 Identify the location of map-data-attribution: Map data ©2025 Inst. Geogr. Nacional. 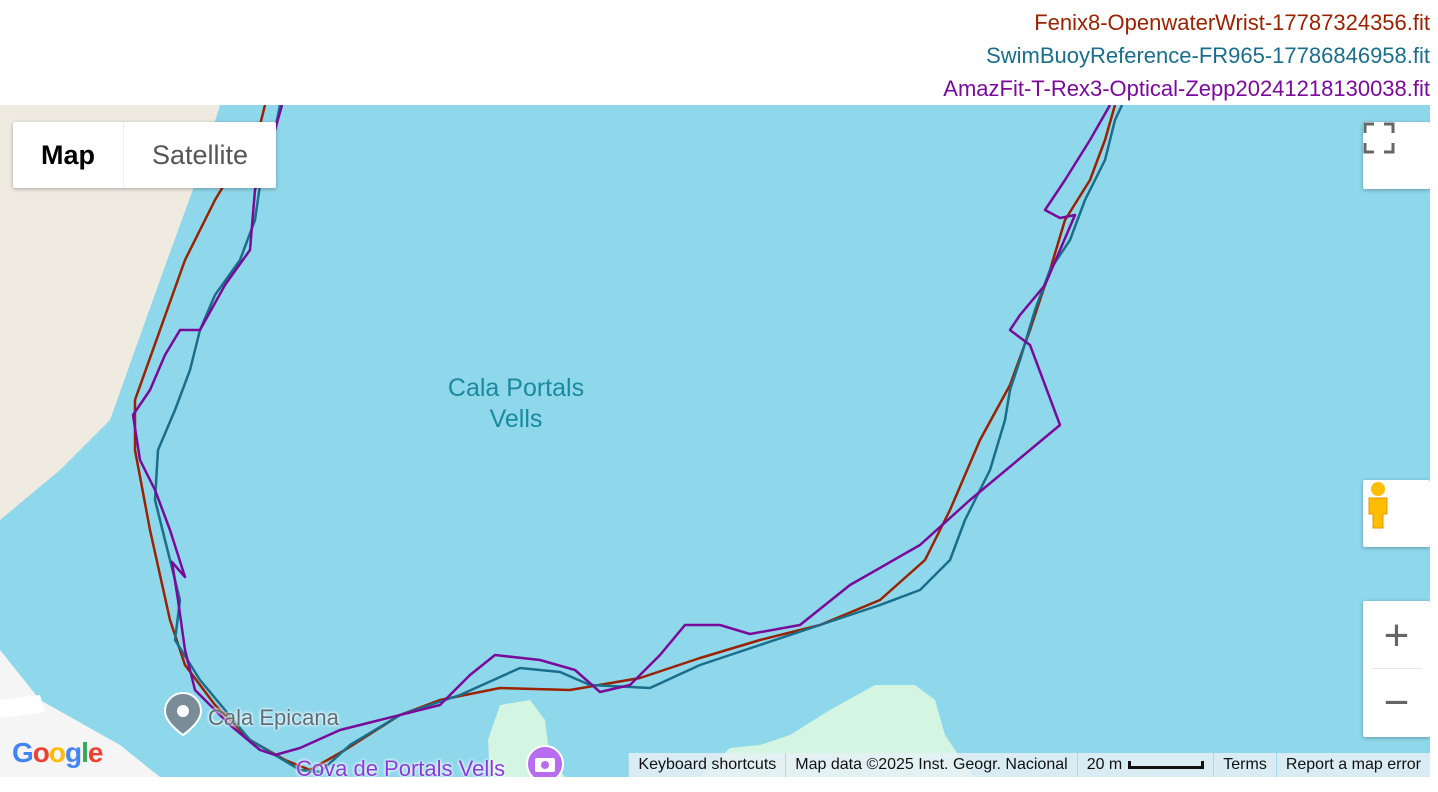
(930, 765).